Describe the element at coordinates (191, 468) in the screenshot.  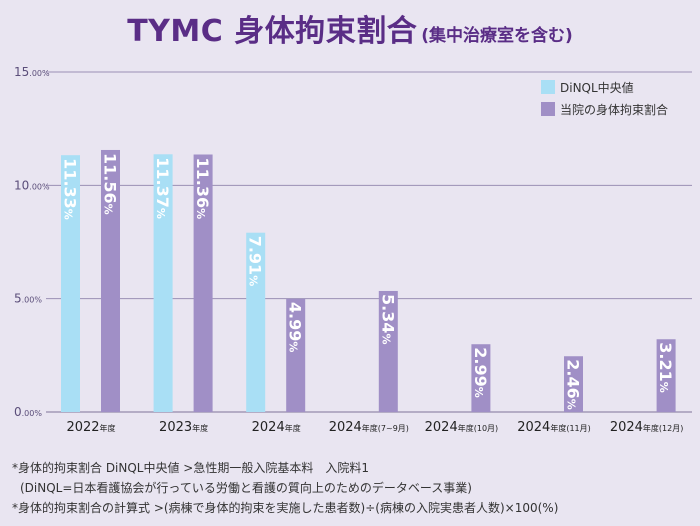
I see `footnote-1: *身体的拘束割合 DiNQL中央値 >急性期一般入院基本料 入院料1` at that location.